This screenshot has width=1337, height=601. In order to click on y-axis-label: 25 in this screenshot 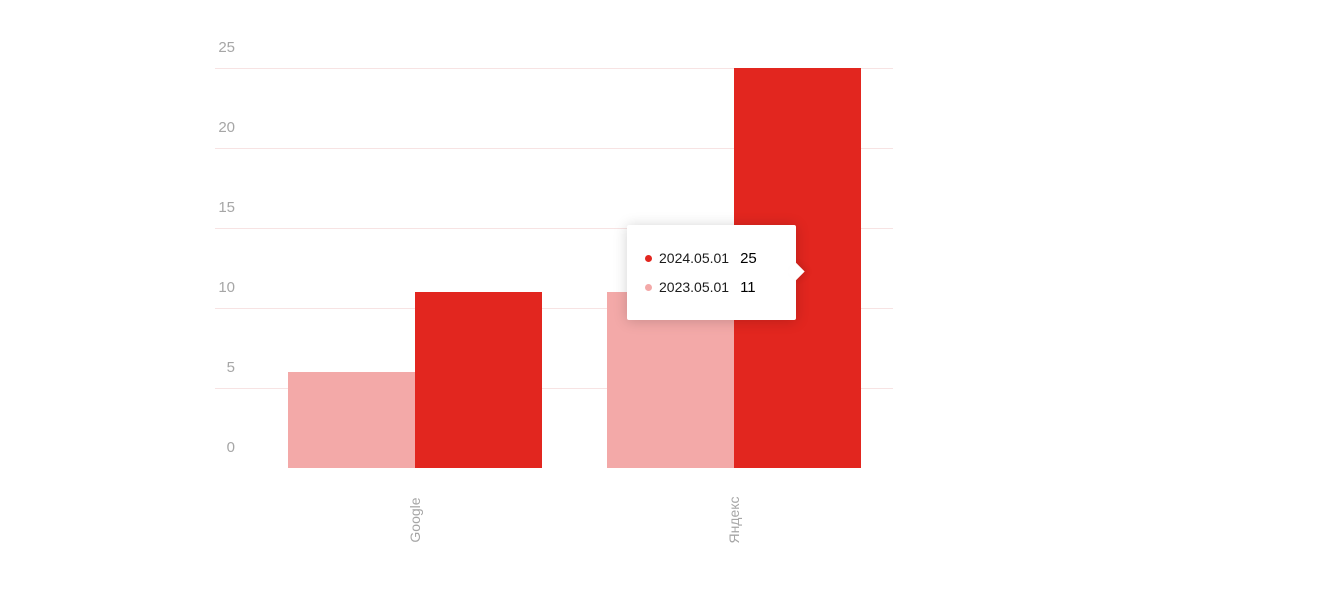, I will do `click(226, 47)`.